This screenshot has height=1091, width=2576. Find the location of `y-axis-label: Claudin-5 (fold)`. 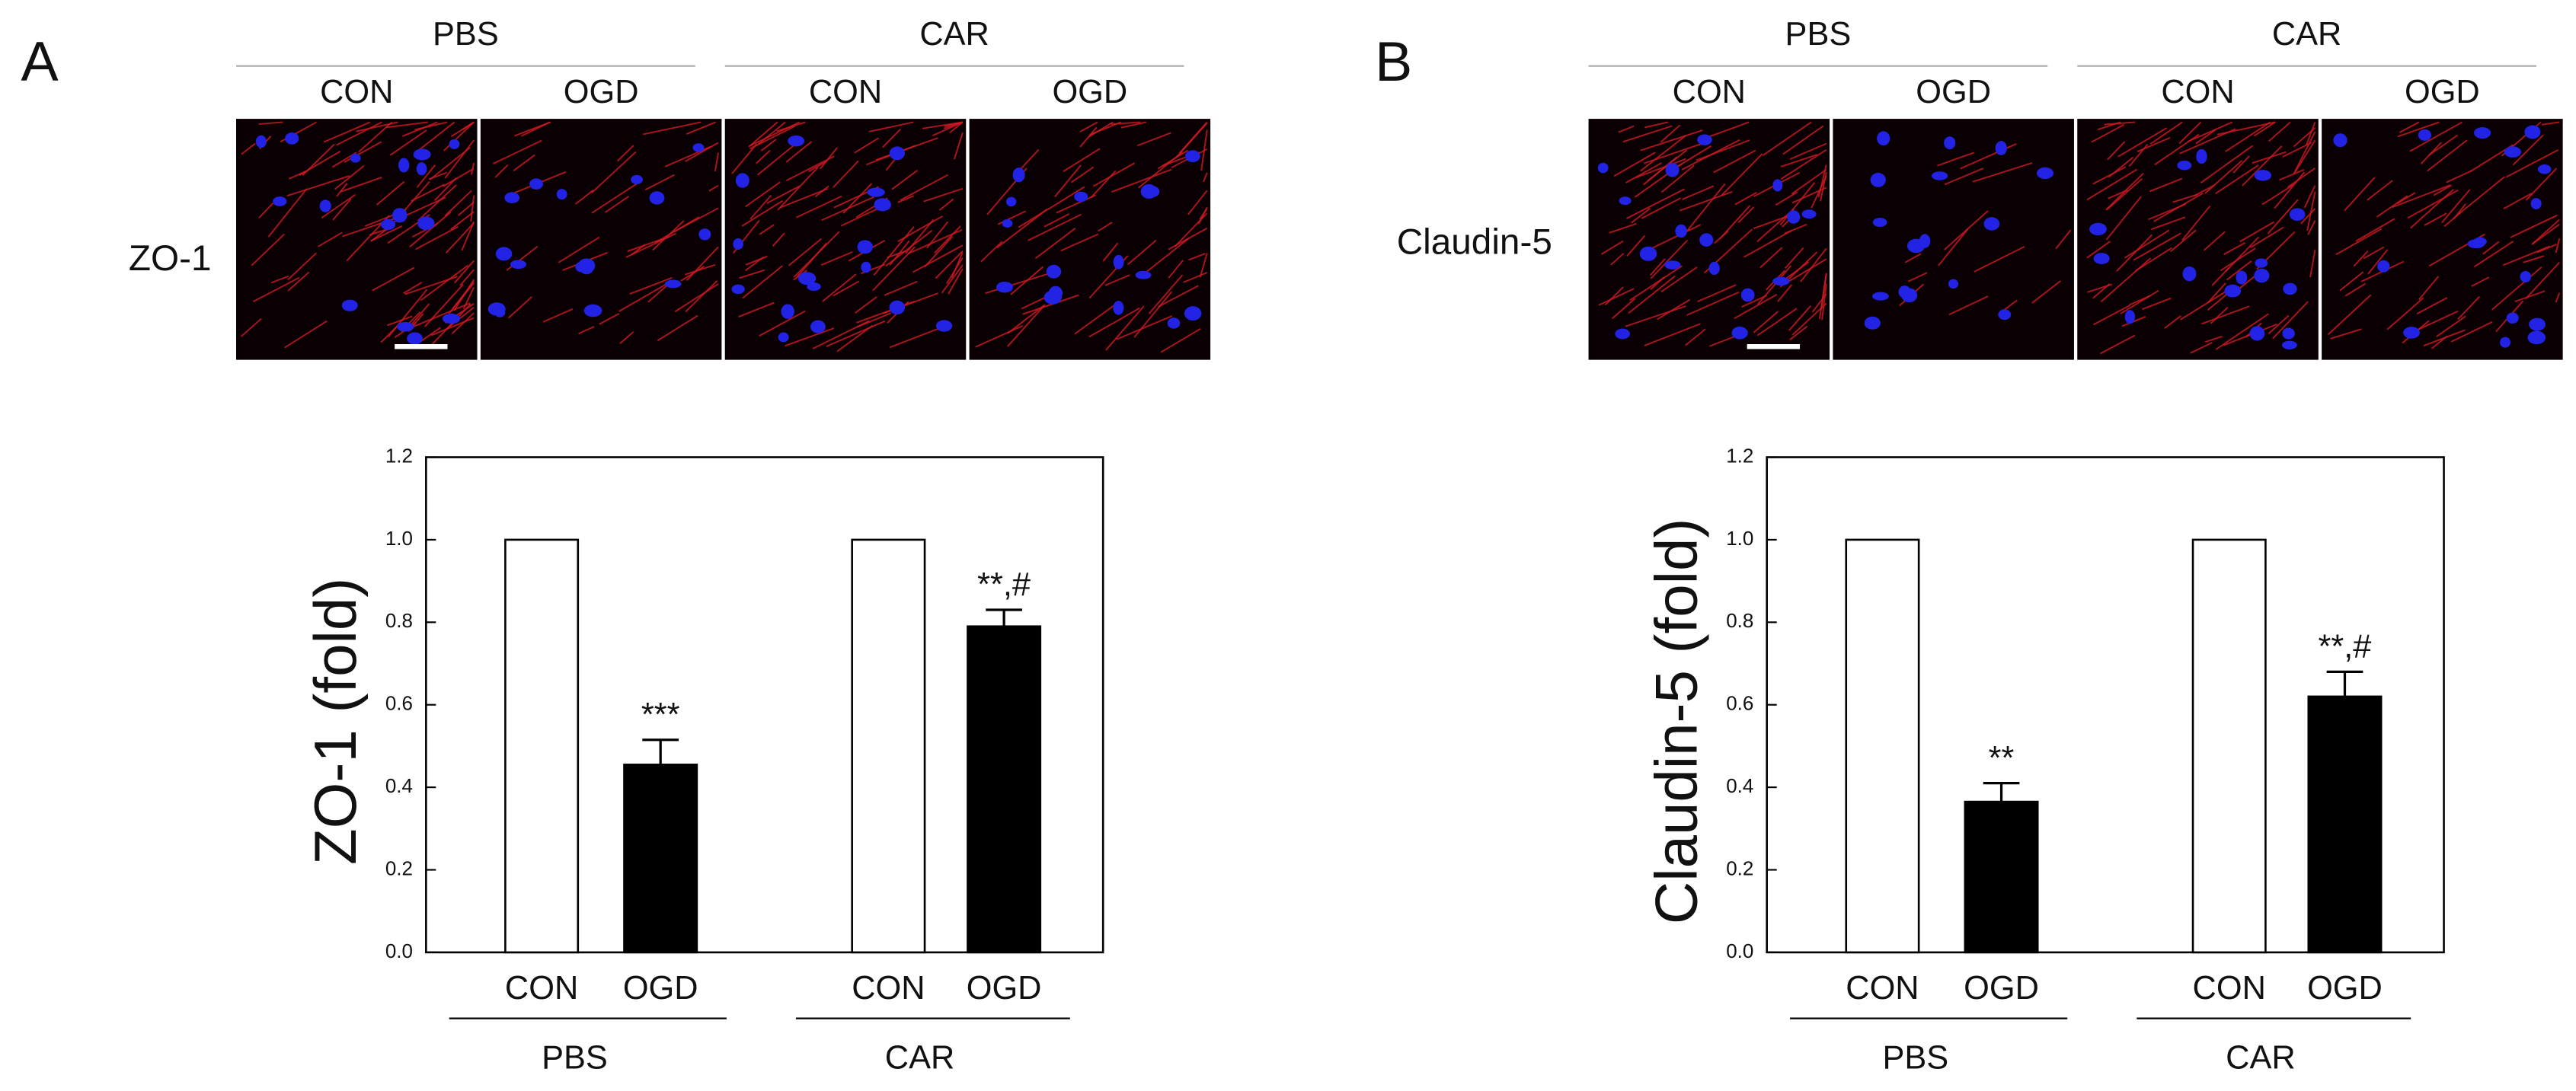

y-axis-label: Claudin-5 (fold) is located at coordinates (1677, 721).